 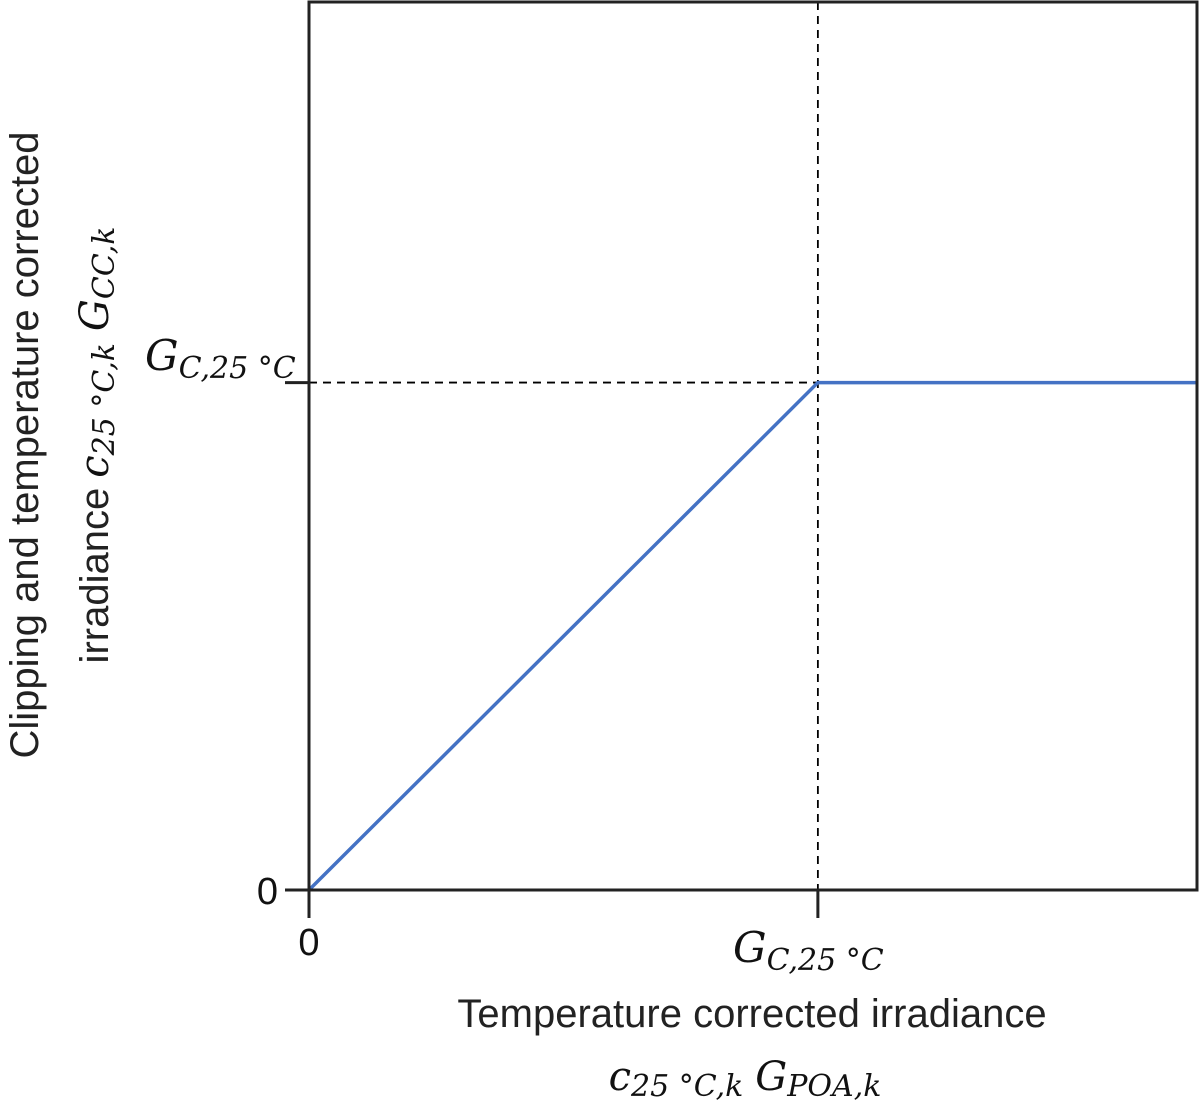 What do you see at coordinates (267, 892) in the screenshot?
I see `y-tick-label-0: 0` at bounding box center [267, 892].